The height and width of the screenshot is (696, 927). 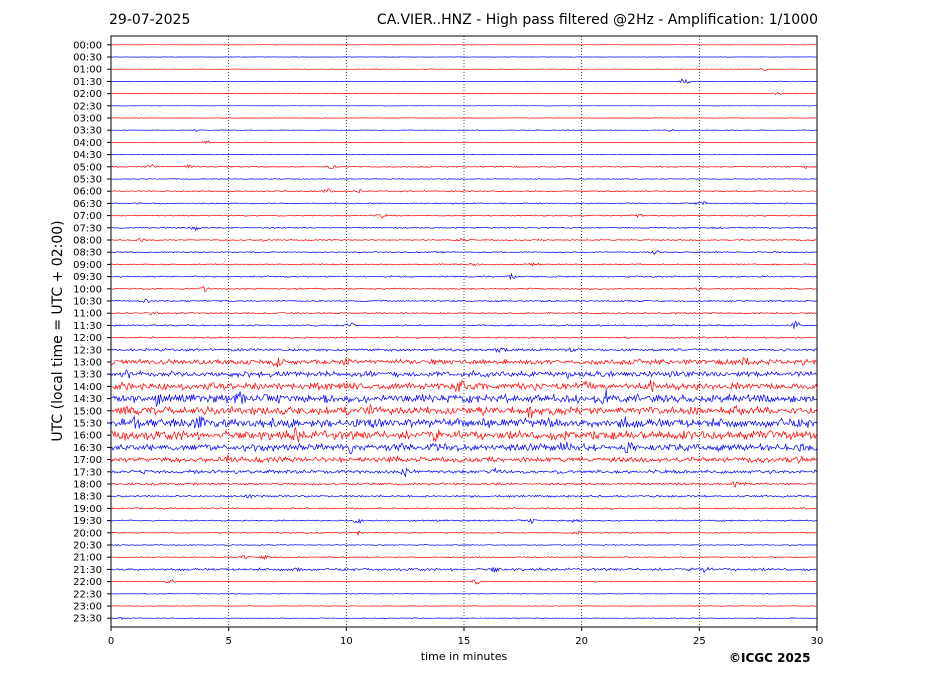 What do you see at coordinates (87, 119) in the screenshot?
I see `y-tick-label: 03:00` at bounding box center [87, 119].